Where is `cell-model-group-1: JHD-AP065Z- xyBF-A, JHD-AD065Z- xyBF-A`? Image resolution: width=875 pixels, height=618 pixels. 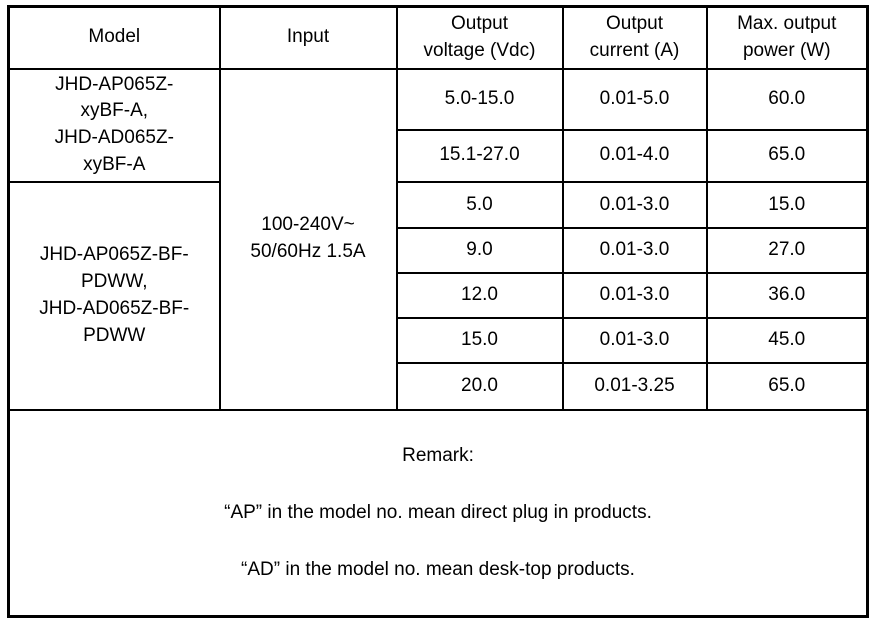
cell-model-group-1: JHD-AP065Z- xyBF-A, JHD-AD065Z- xyBF-A is located at coordinates (114, 125).